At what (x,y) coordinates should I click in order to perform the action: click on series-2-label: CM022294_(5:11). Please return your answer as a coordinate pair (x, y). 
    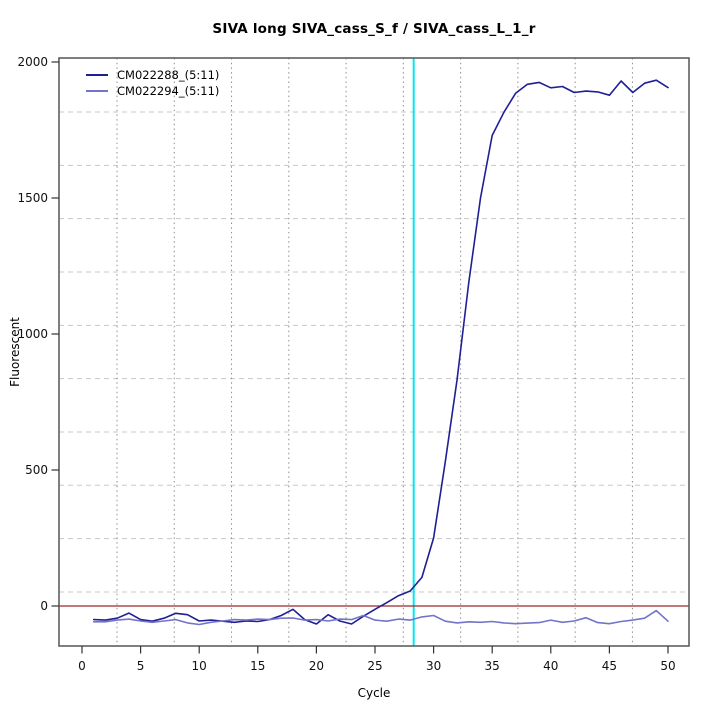
    Looking at the image, I should click on (168, 91).